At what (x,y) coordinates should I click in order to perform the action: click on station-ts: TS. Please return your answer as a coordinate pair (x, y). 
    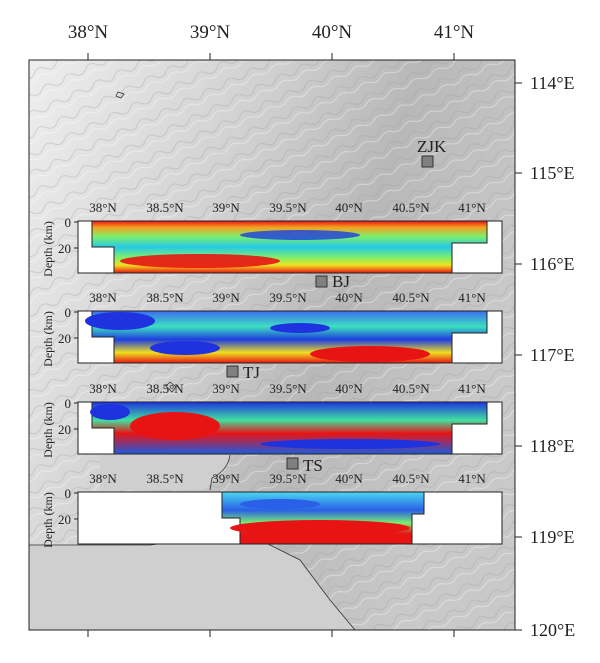
    Looking at the image, I should click on (304, 465).